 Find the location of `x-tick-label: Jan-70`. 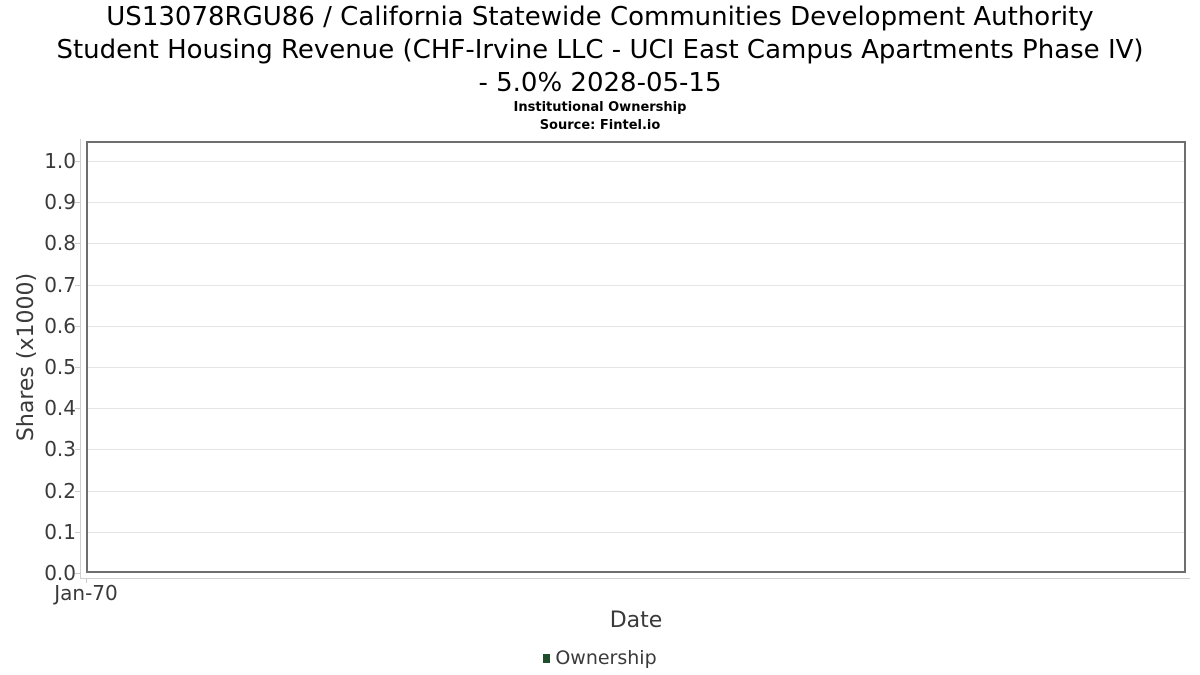

x-tick-label: Jan-70 is located at coordinates (86, 593).